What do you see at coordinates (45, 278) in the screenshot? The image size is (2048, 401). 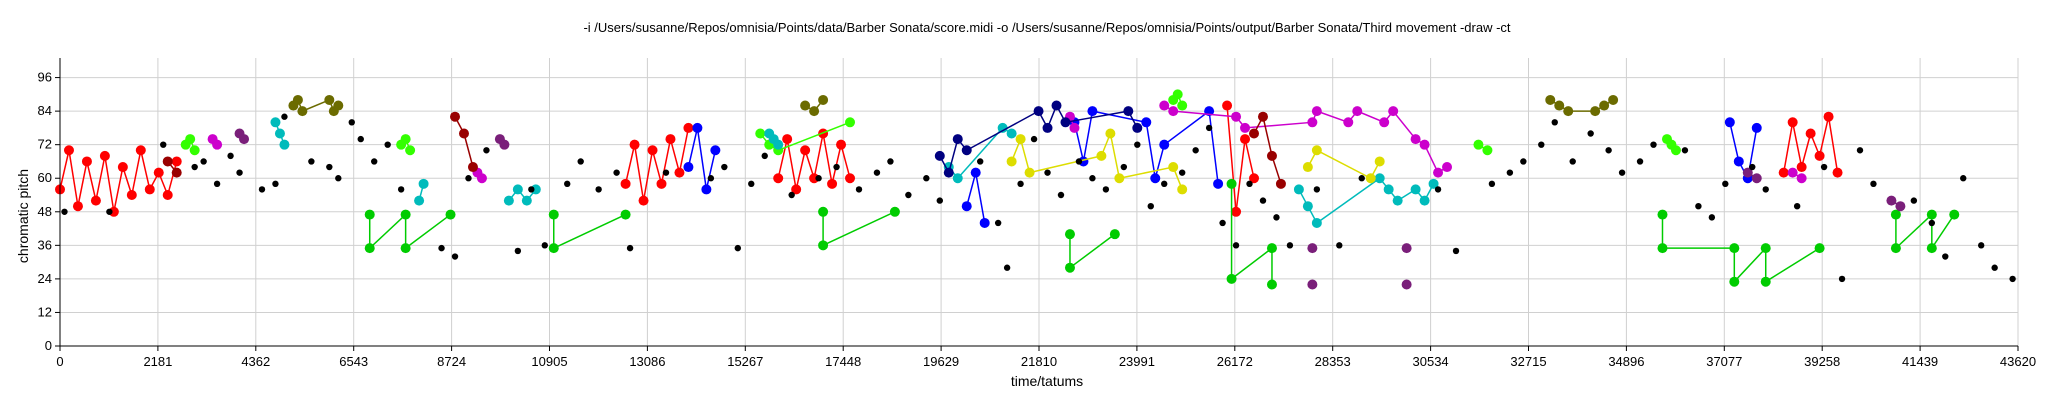 I see `y-tick-label: 24` at bounding box center [45, 278].